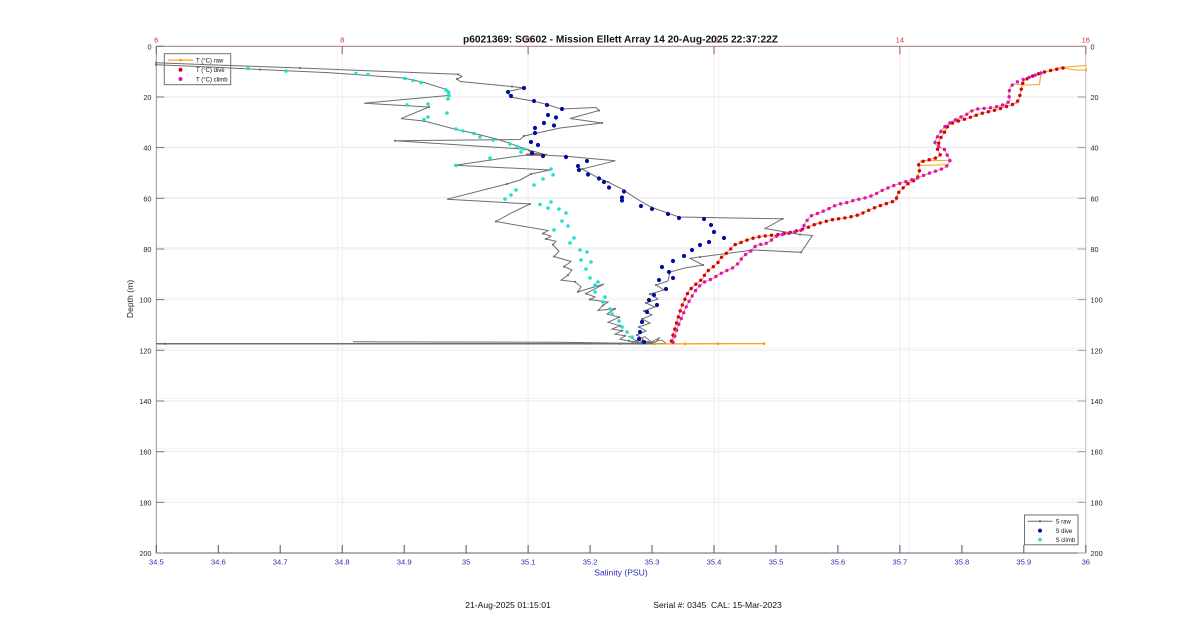  I want to click on svg-text: S dive, so click(1064, 532).